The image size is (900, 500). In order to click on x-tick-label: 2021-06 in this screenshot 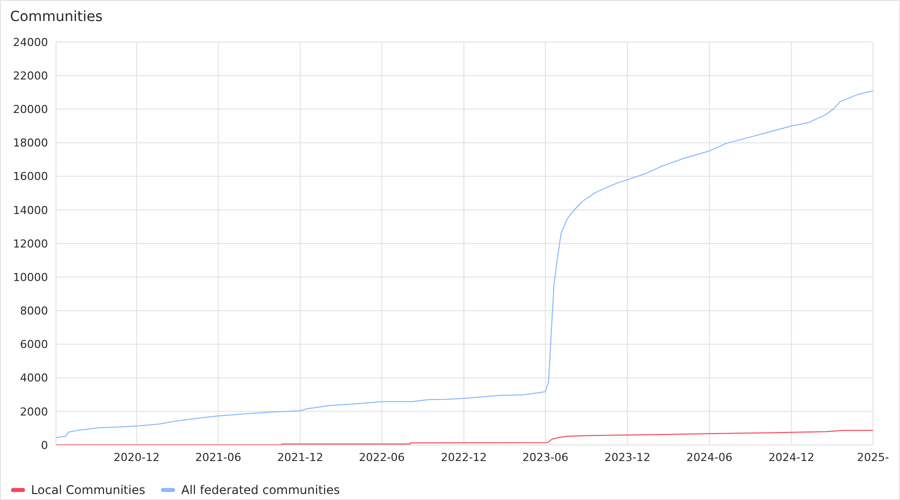, I will do `click(218, 457)`.